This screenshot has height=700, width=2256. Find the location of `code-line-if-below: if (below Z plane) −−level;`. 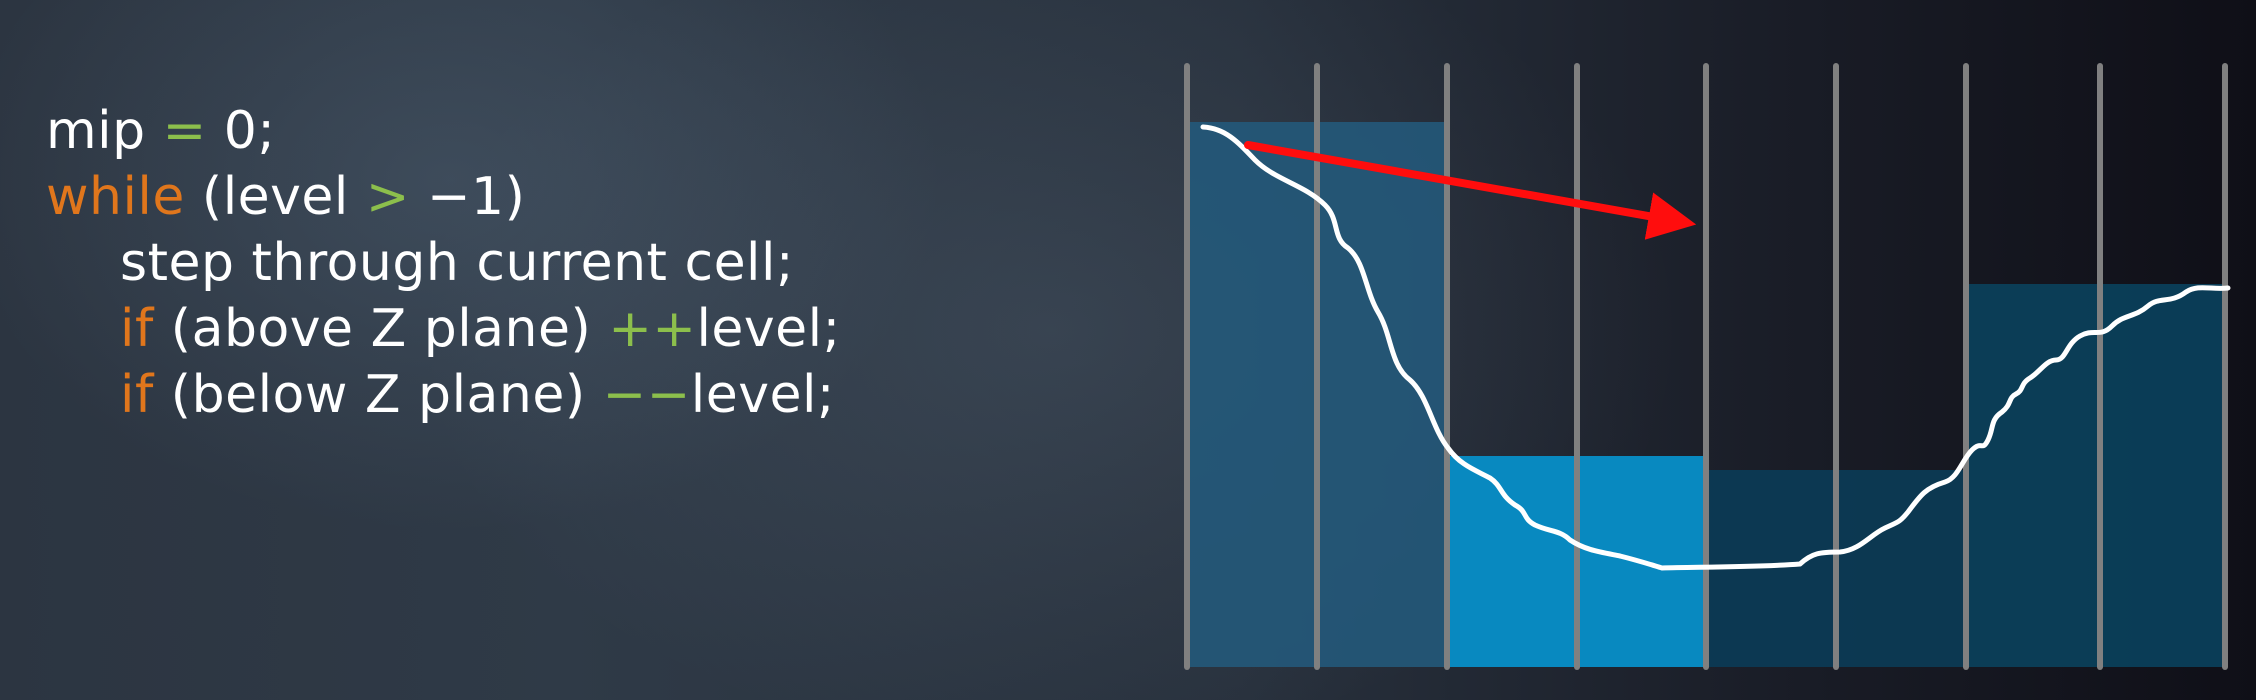

code-line-if-below: if (below Z plane) −−level; is located at coordinates (443, 395).